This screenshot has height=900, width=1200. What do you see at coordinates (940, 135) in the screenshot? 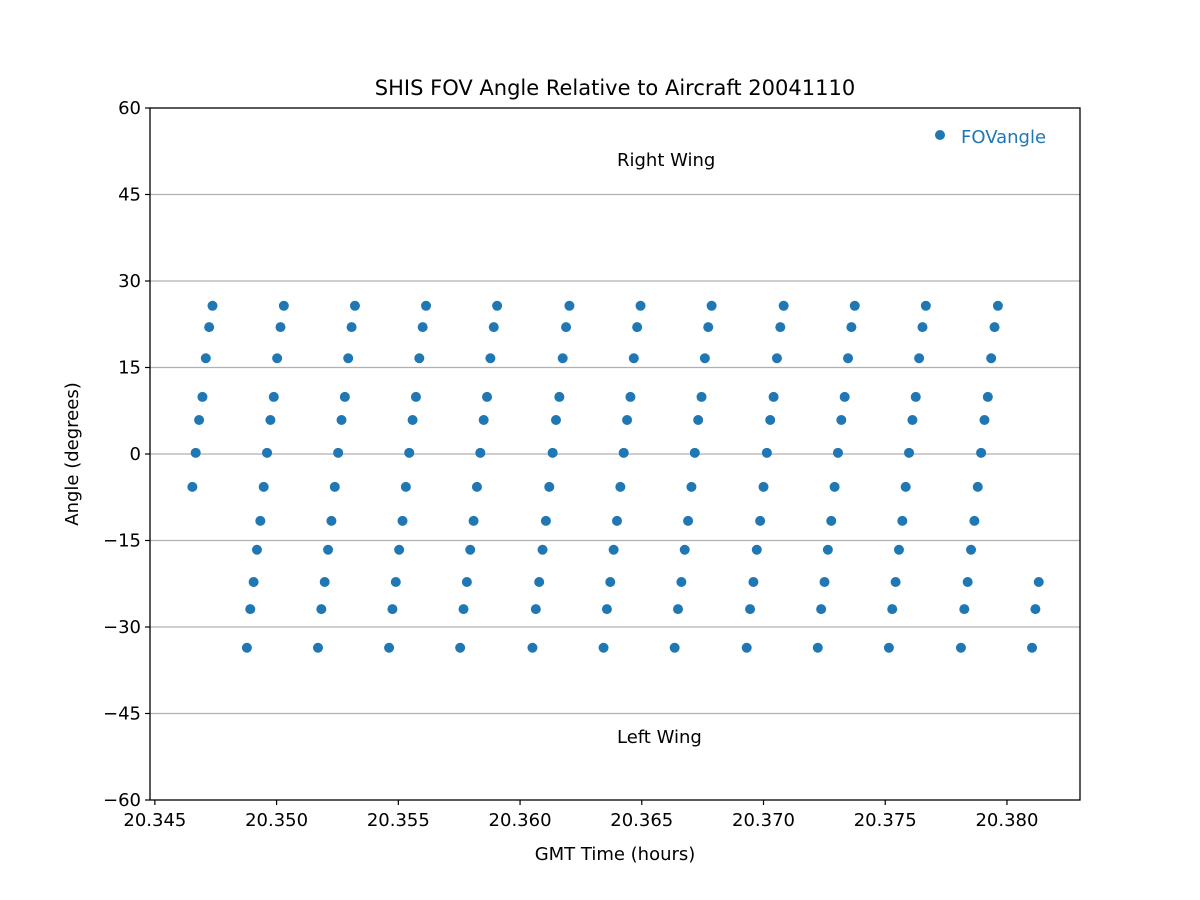
I see `legend-marker` at bounding box center [940, 135].